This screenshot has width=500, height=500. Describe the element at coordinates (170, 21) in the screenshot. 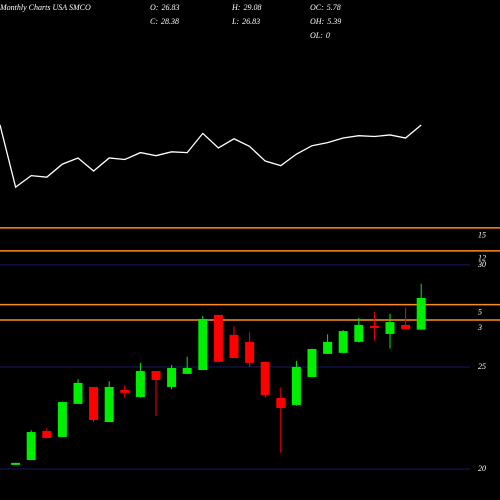

I see `info-value: 28.38` at that location.